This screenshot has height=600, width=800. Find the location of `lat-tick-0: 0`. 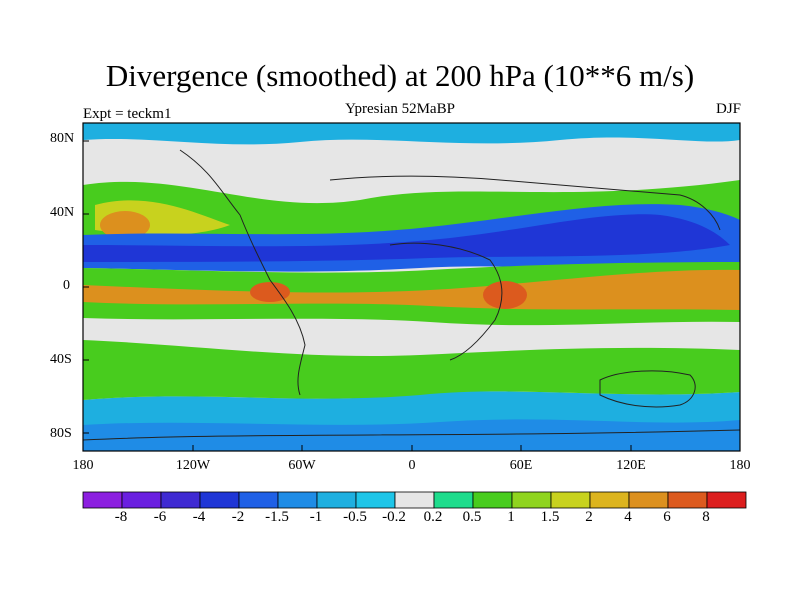

lat-tick-0: 0 is located at coordinates (66, 285).